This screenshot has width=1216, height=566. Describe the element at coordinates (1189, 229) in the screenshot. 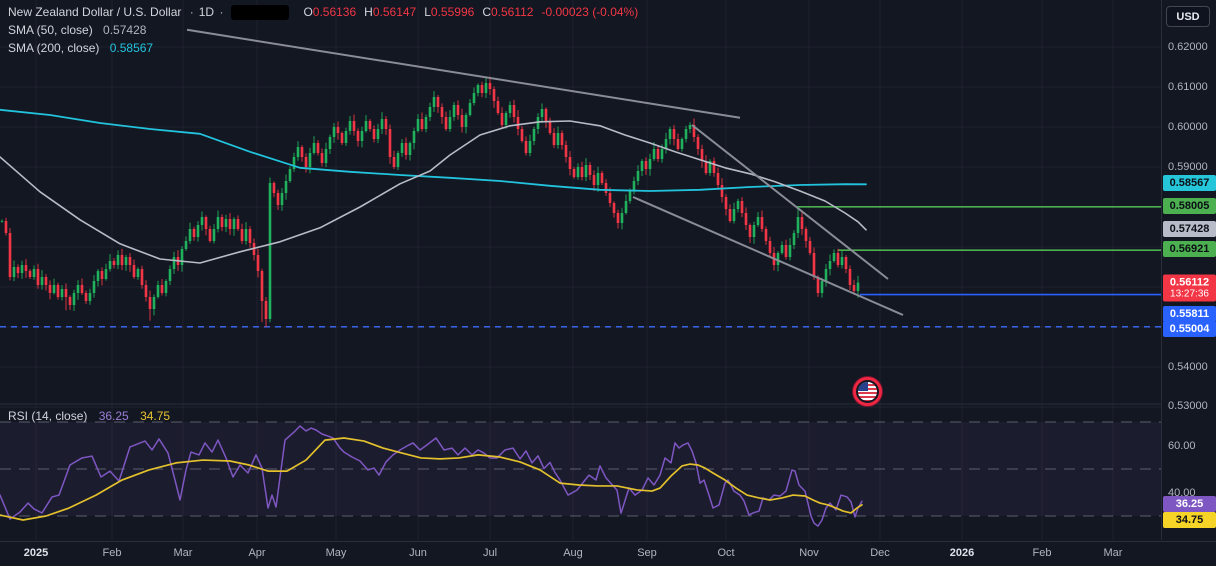

I see `price-label-chip-0.57428: 0.57428` at that location.